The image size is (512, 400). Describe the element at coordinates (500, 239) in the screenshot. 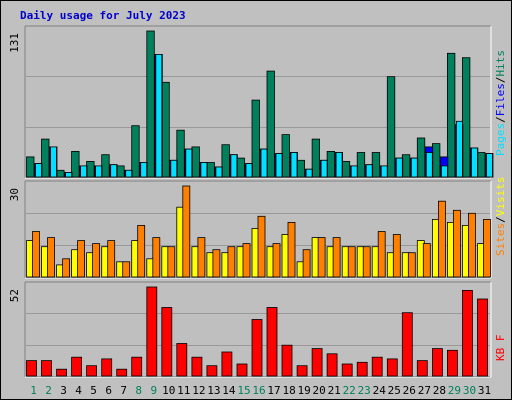

I see `legend-sites: Sites` at that location.